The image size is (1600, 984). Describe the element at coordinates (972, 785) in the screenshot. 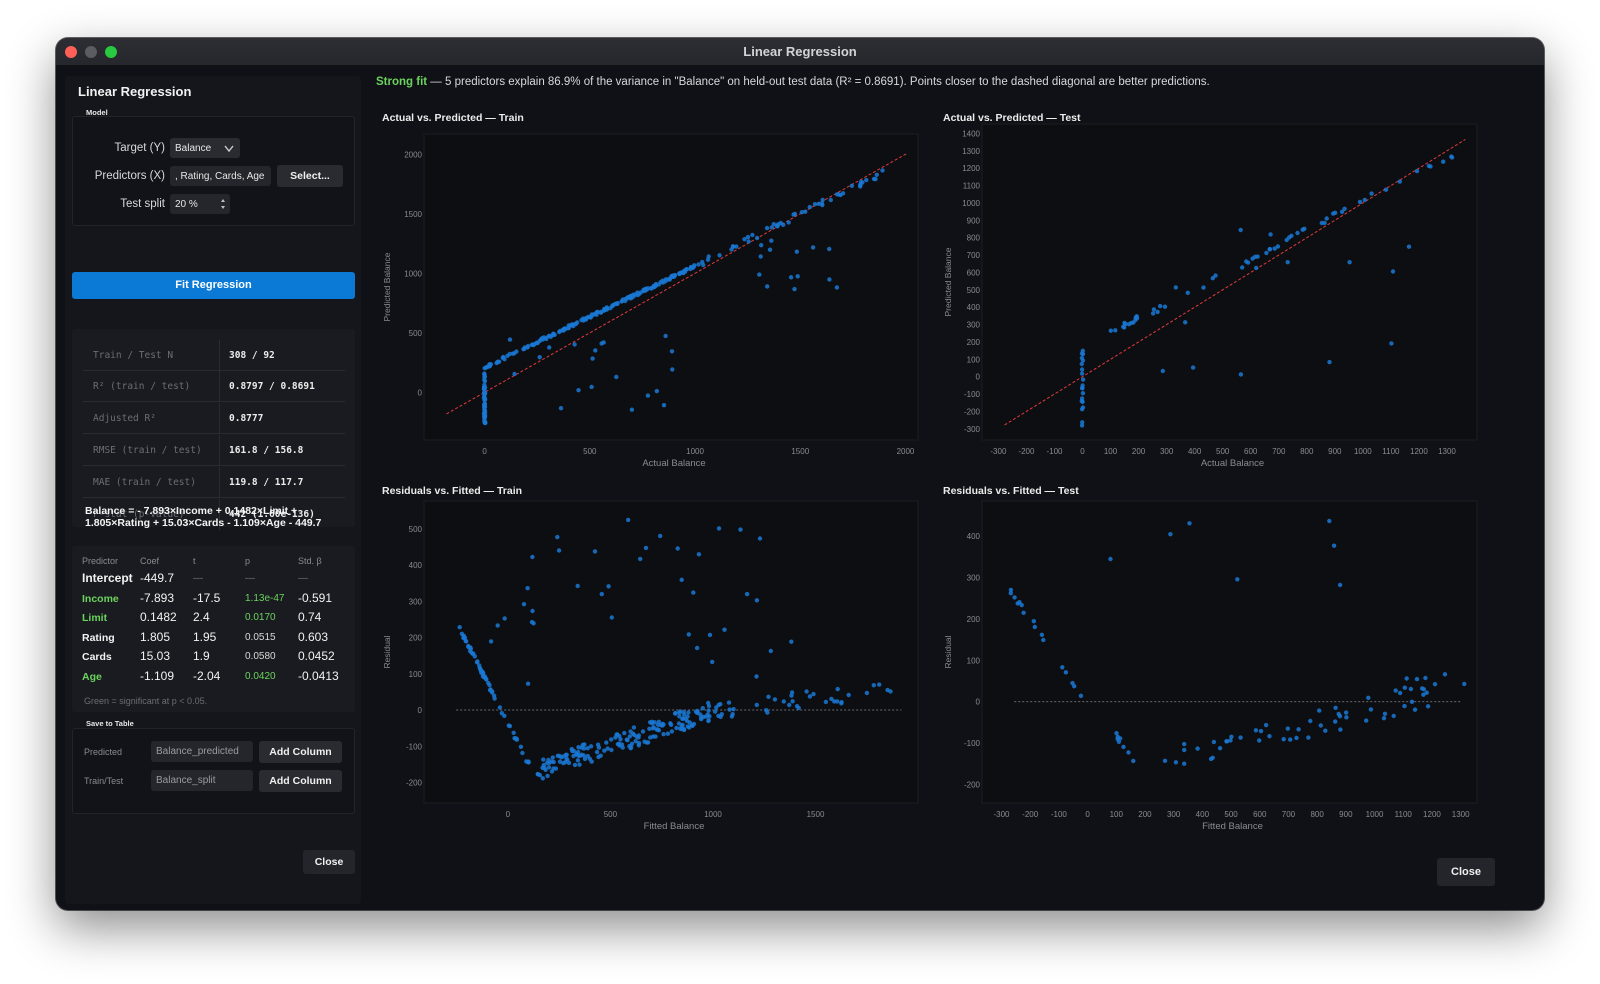

I see `y-tick-label: -200` at that location.